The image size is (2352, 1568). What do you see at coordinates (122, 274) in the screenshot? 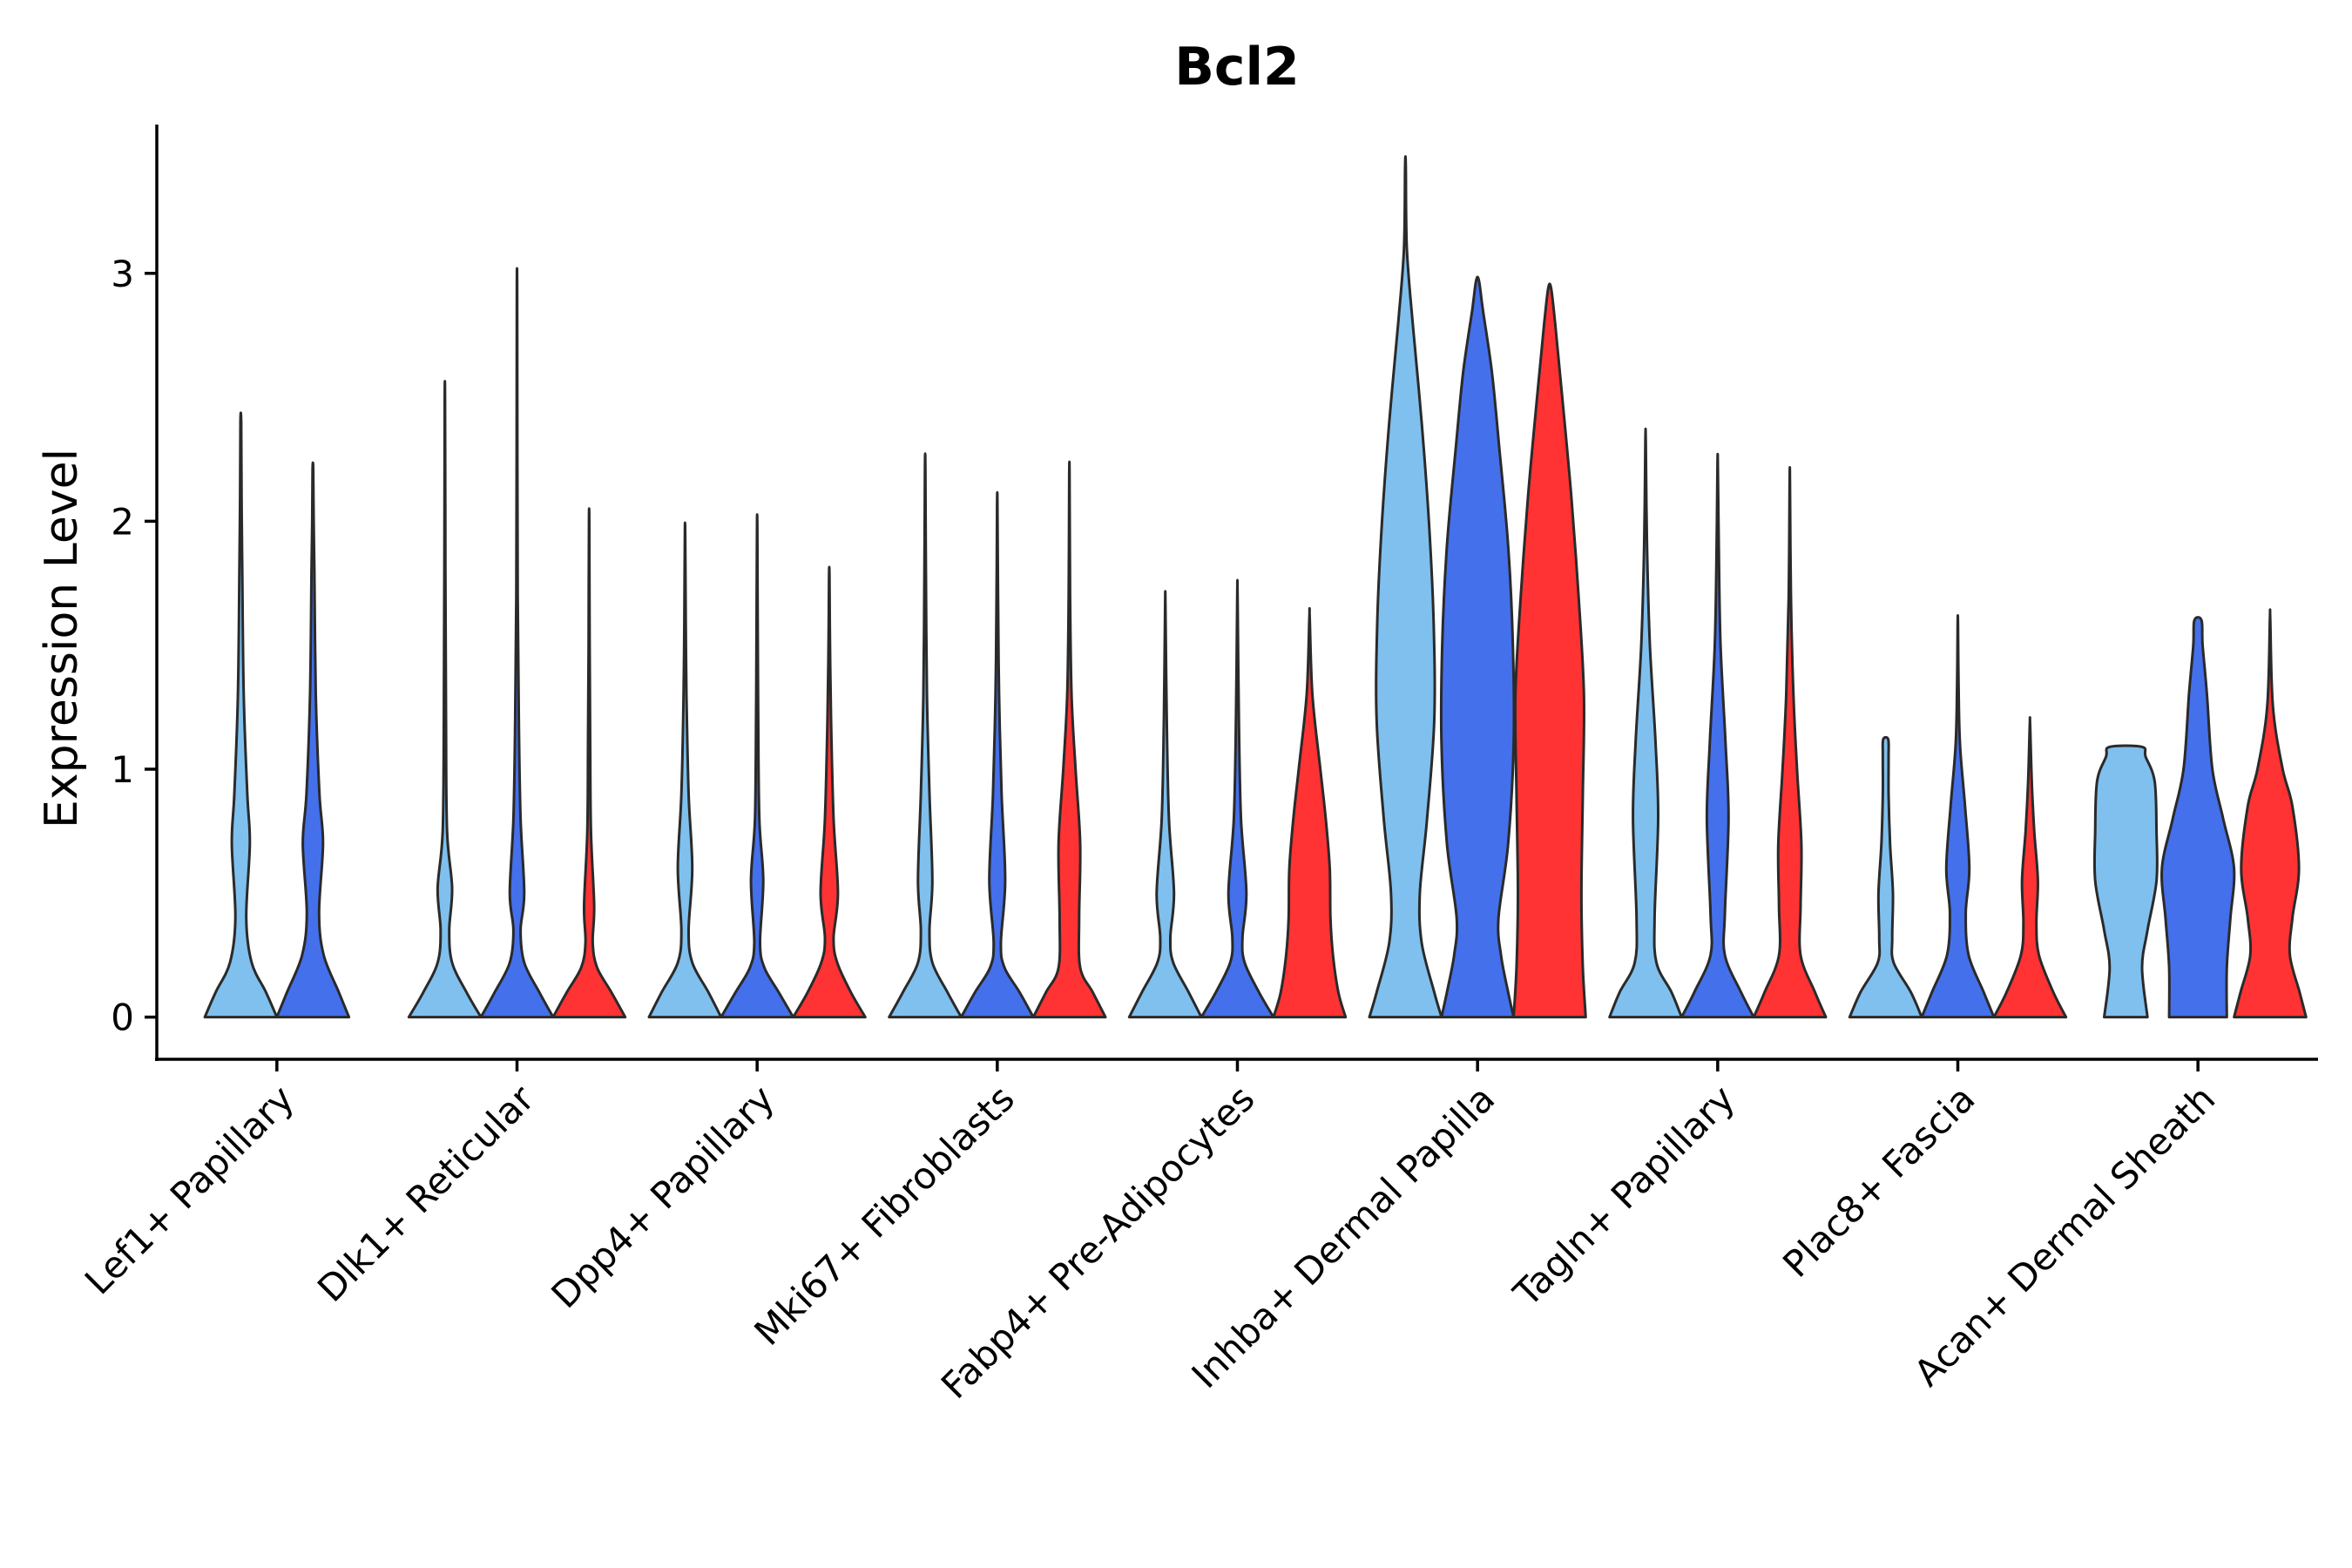
I see `y-tick-label: 3` at bounding box center [122, 274].